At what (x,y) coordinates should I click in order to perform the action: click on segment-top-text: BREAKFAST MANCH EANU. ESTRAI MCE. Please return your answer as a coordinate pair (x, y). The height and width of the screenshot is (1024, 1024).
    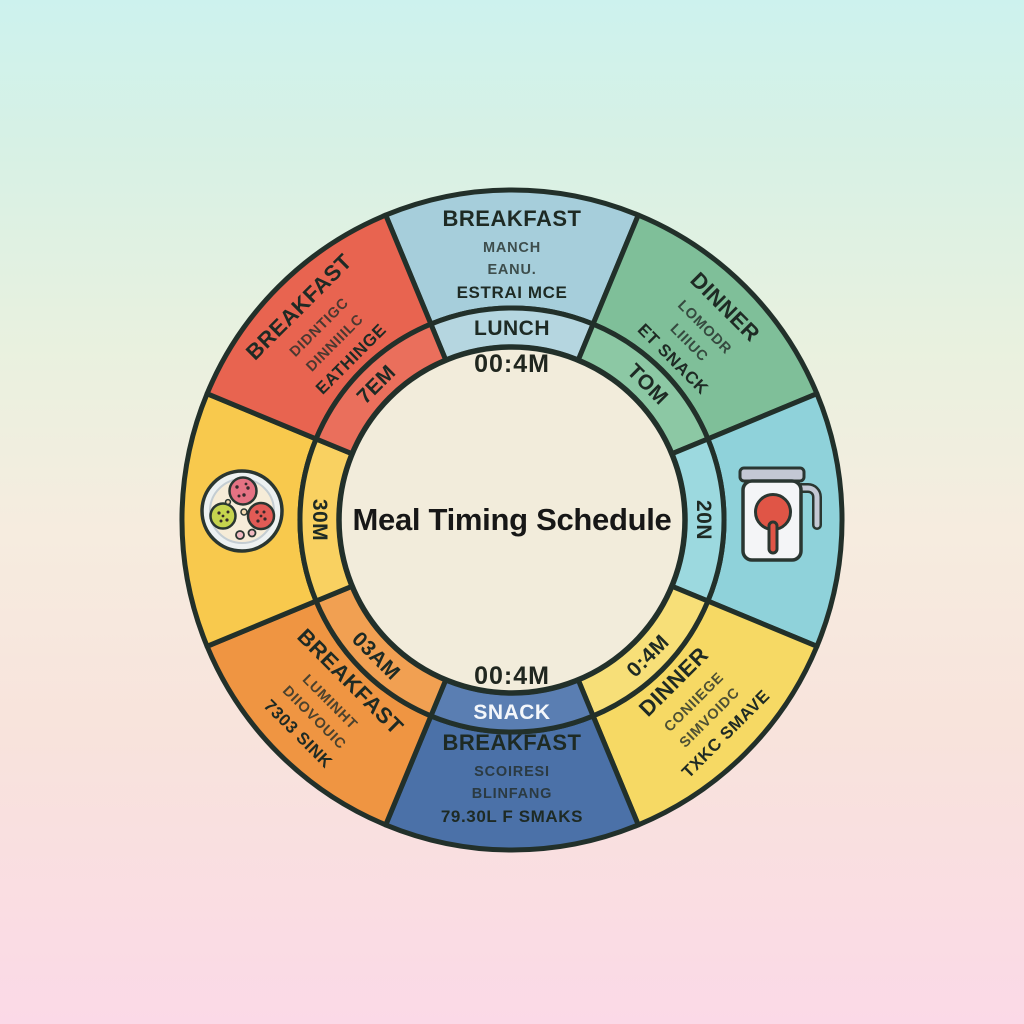
    Looking at the image, I should click on (512, 254).